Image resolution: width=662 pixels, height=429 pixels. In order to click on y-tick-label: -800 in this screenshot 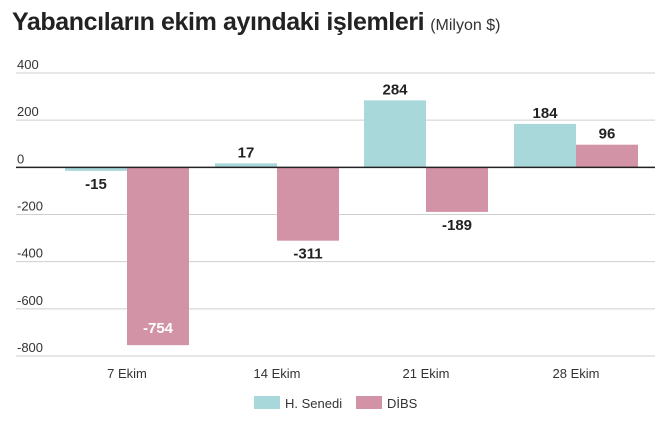, I will do `click(30, 347)`.